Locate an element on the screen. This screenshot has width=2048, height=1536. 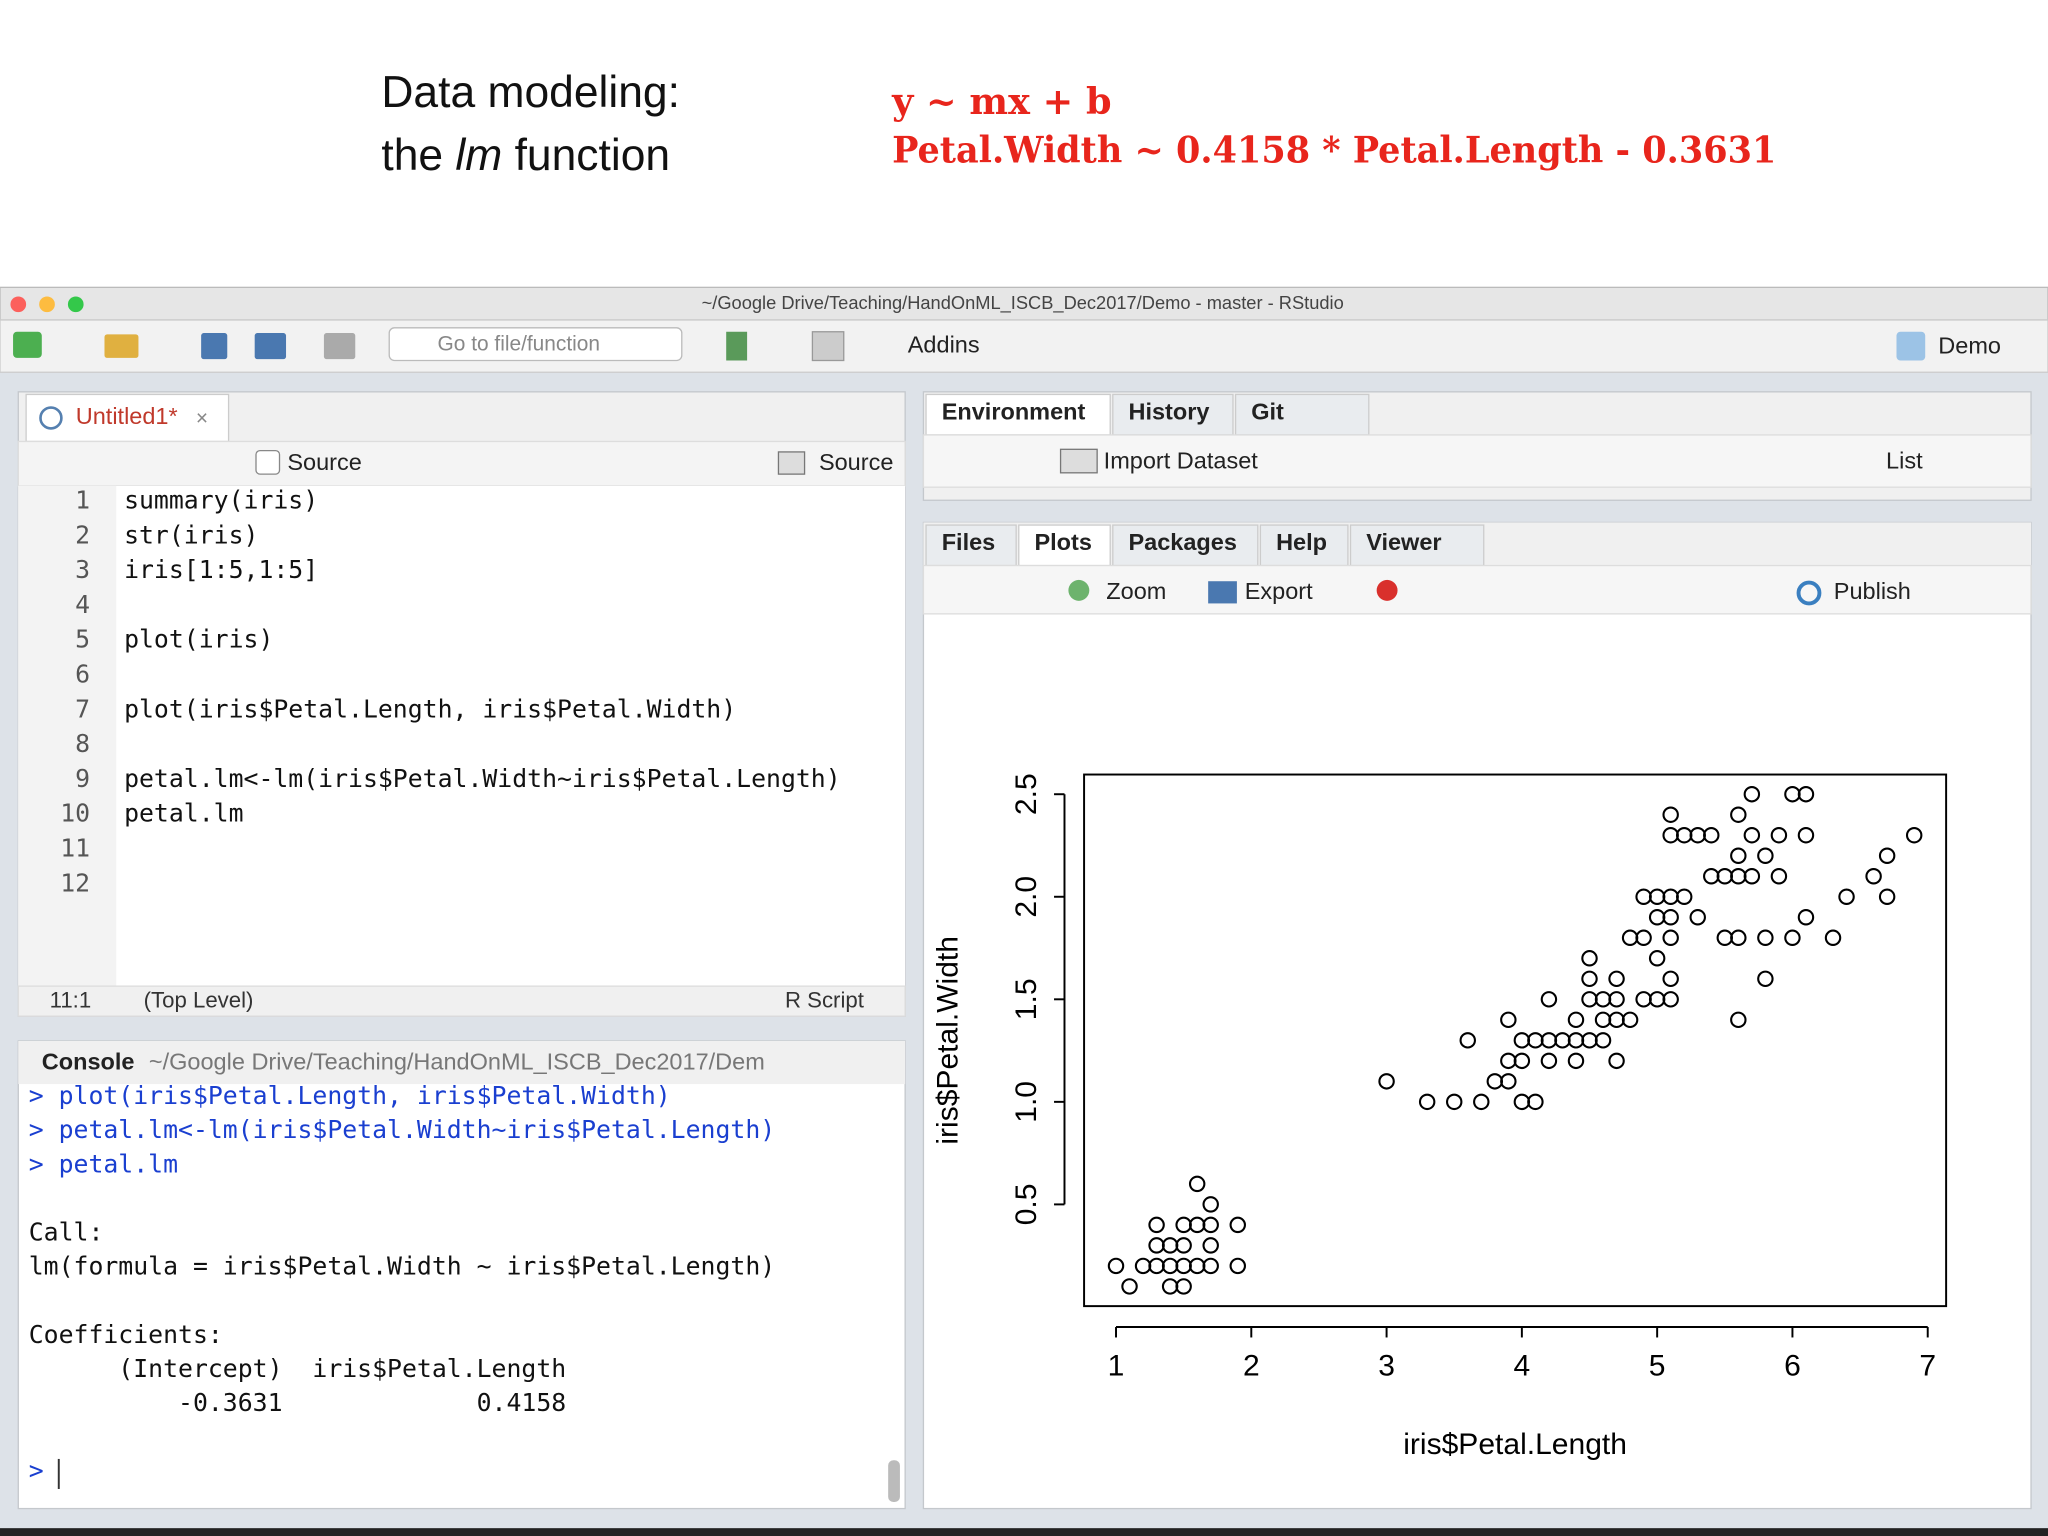
vcs-icon is located at coordinates (737, 346).